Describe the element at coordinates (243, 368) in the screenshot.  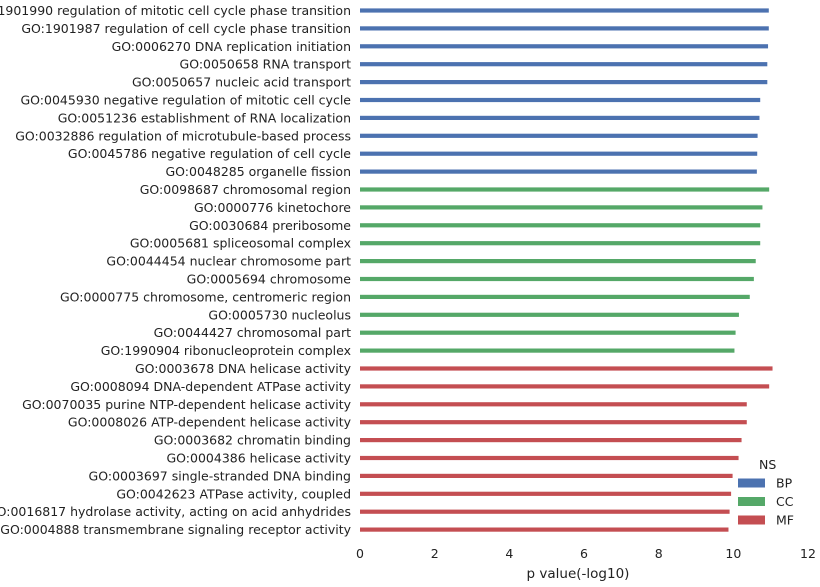
I see `category-label: GO:0003678 DNA helicase activity` at that location.